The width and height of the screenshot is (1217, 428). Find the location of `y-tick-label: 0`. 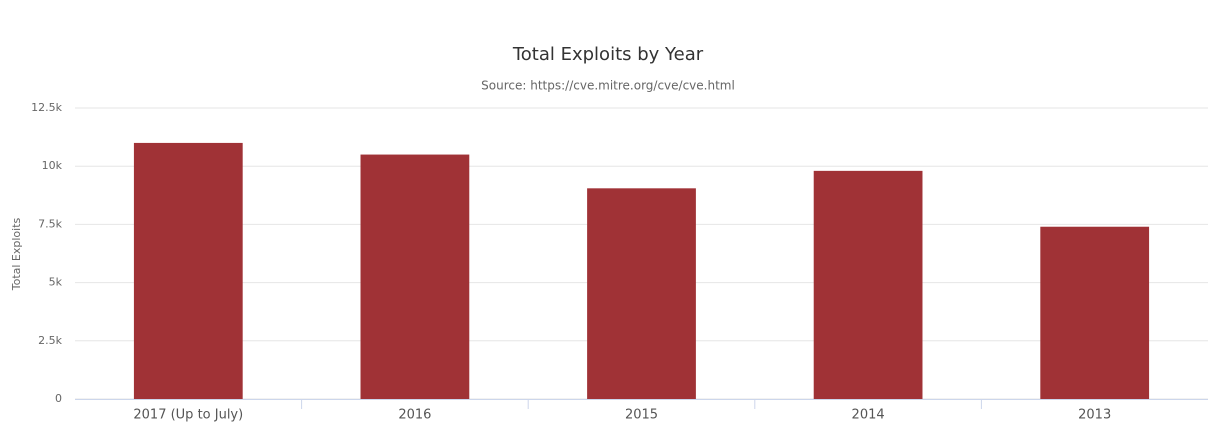

y-tick-label: 0 is located at coordinates (58, 398).